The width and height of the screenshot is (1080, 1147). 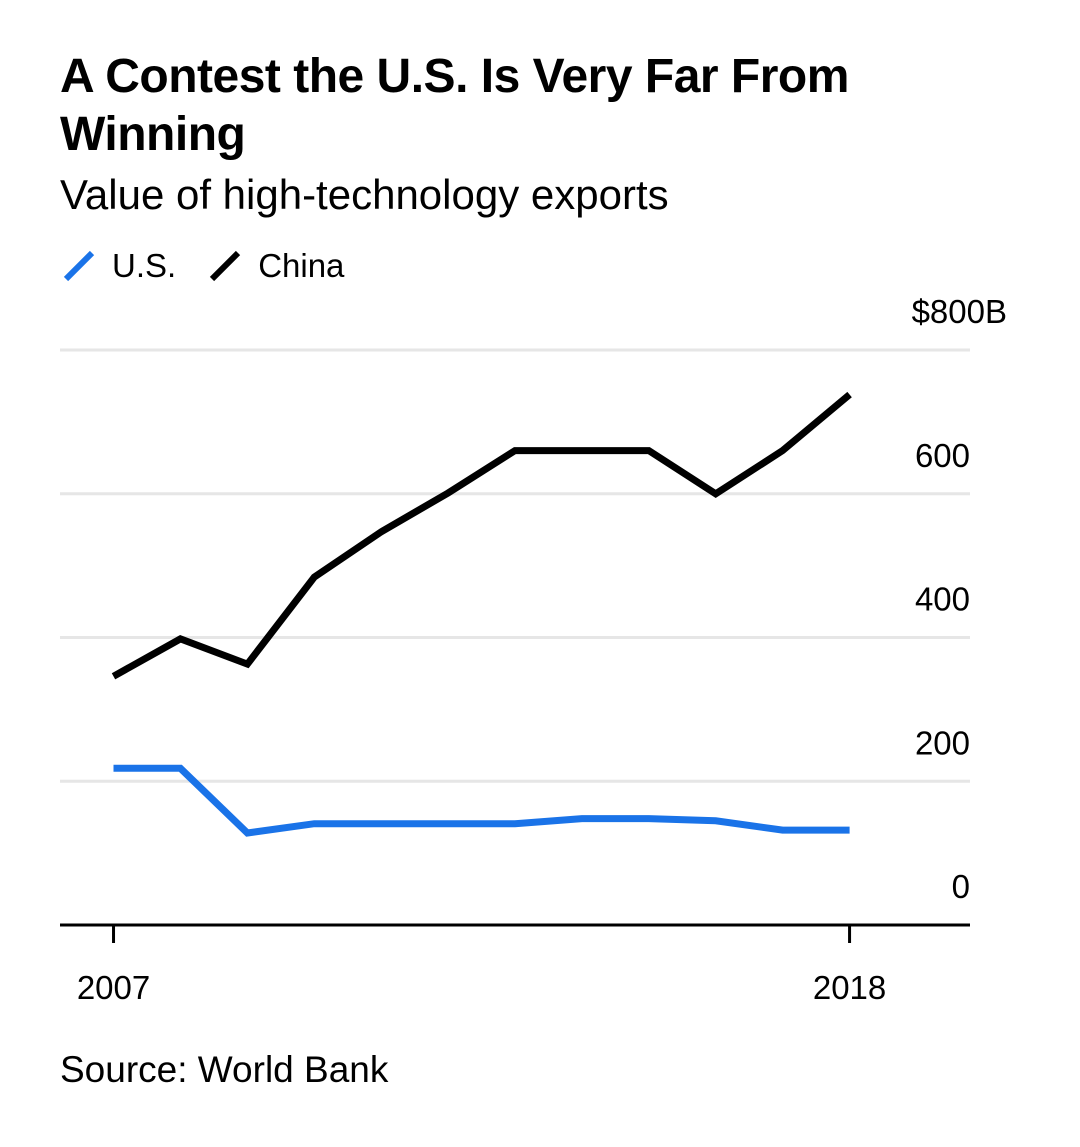 What do you see at coordinates (849, 987) in the screenshot?
I see `x-tick-label-2018: 2018` at bounding box center [849, 987].